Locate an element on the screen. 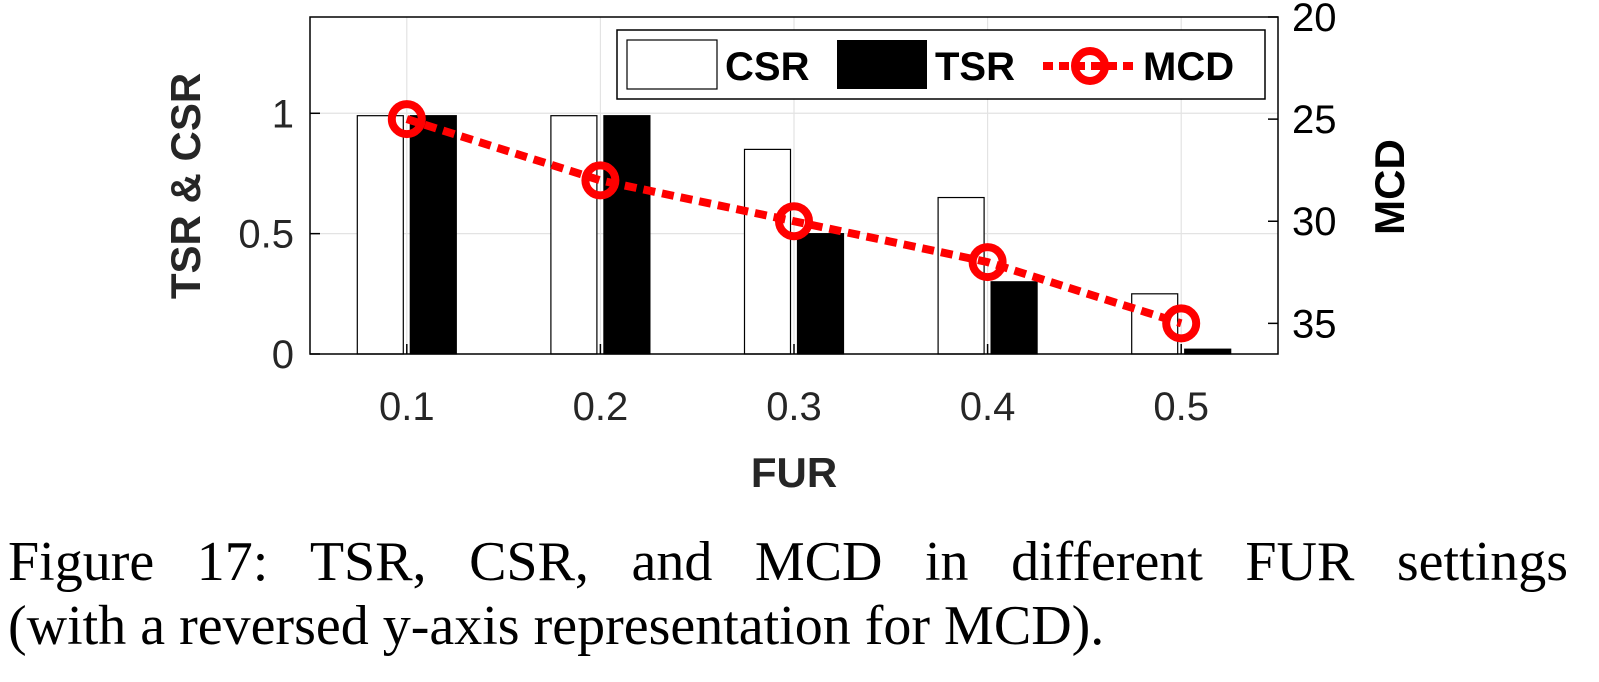  legend-swatch-csr is located at coordinates (672, 64).